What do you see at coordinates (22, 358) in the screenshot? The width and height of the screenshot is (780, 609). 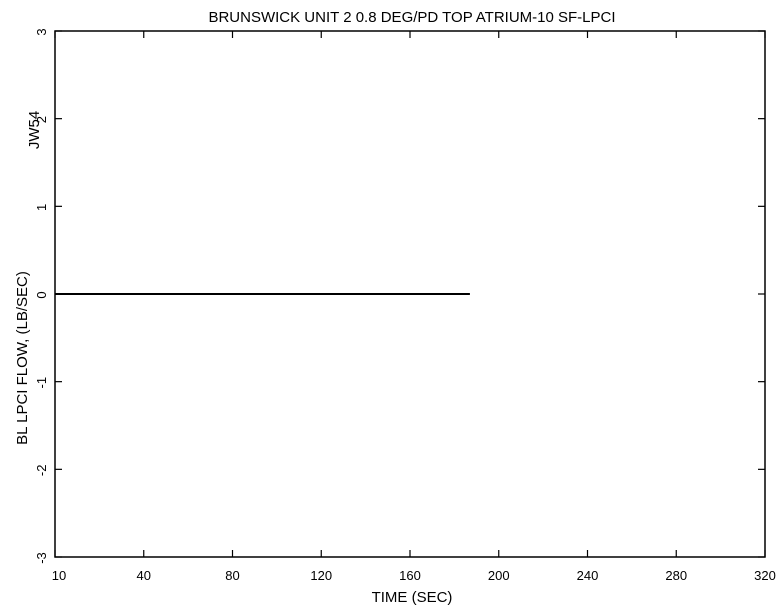 I see `y-axis-label: BL LPCI FLOW, (LB/SEC)` at bounding box center [22, 358].